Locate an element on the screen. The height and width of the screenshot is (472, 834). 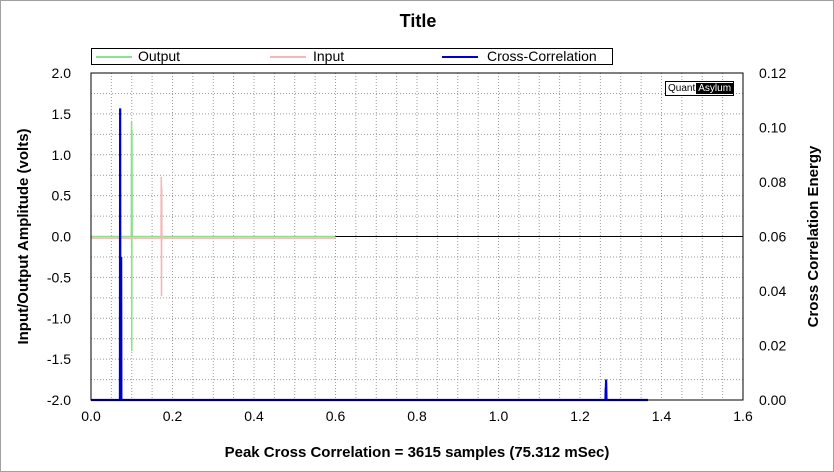
y2-tick-label: 0.06 is located at coordinates (772, 237).